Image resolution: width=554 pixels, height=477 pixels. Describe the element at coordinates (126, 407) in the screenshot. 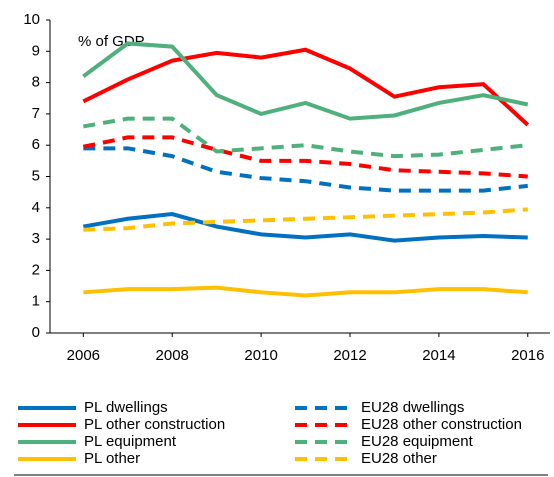

I see `legend-label: PL dwellings` at that location.